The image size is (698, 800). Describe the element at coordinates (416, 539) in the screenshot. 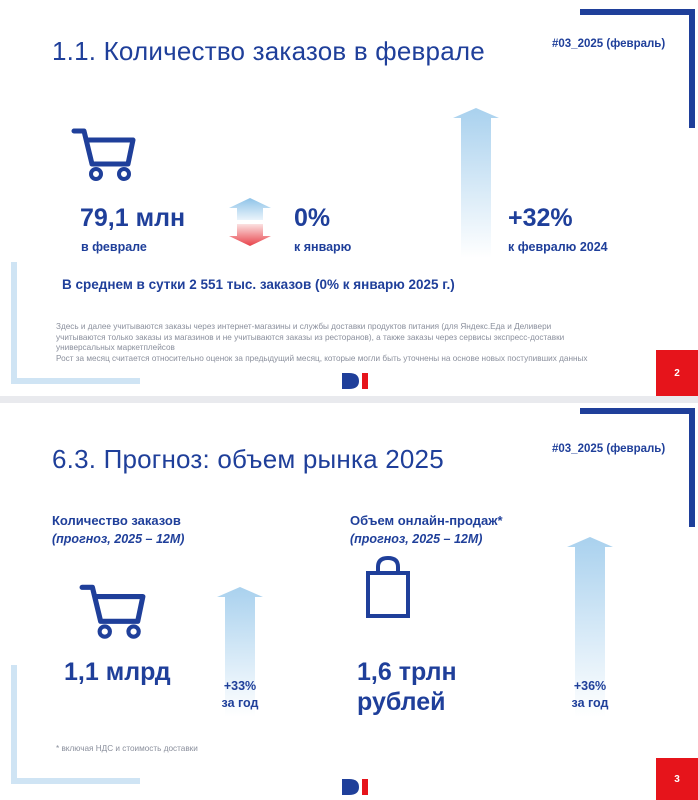

I see `sales-subheading: (прогноз, 2025 – 12M)` at that location.